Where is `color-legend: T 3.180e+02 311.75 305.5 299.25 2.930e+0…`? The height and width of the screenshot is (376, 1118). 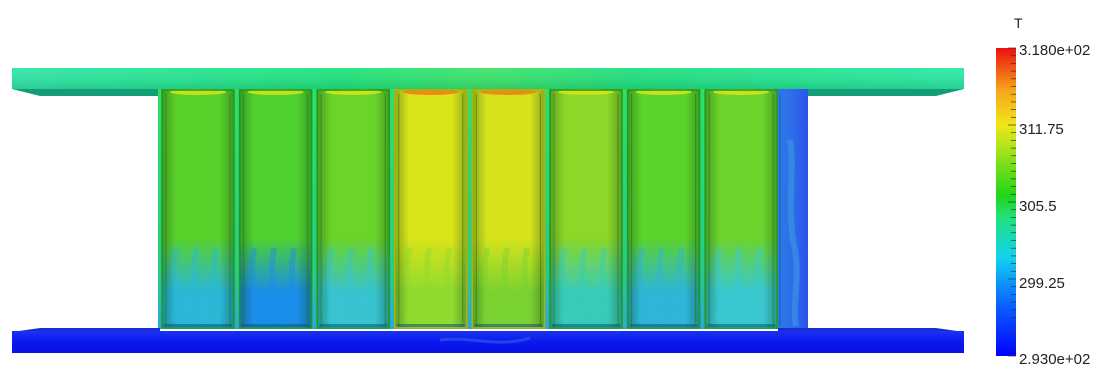
color-legend: T 3.180e+02 311.75 305.5 299.25 2.930e+0… is located at coordinates (1043, 191).